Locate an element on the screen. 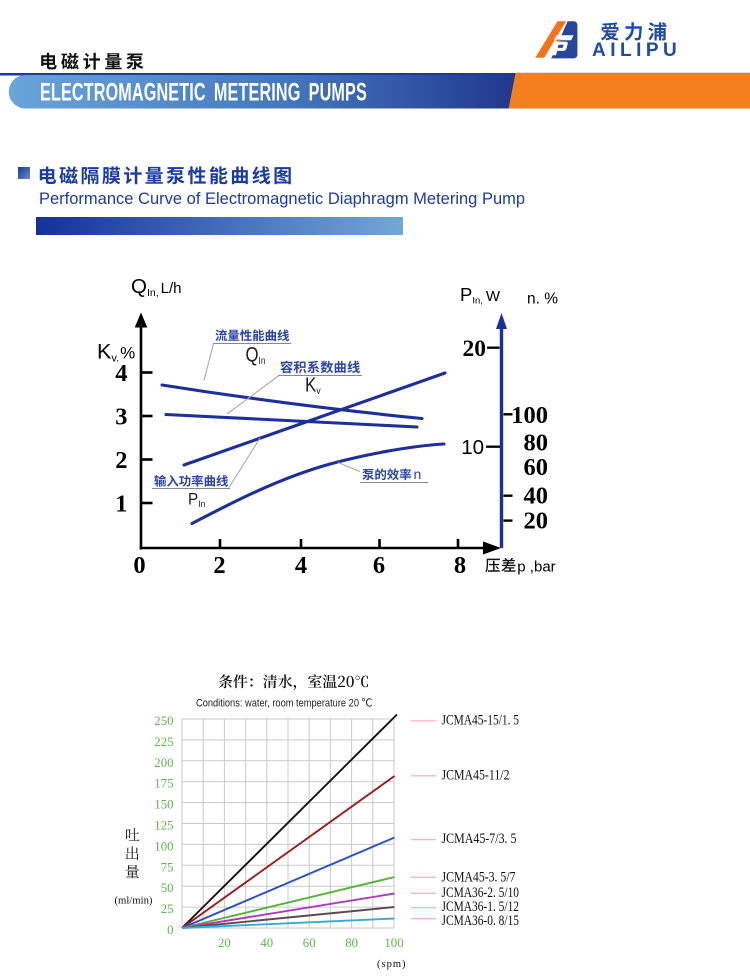 The width and height of the screenshot is (750, 978). svg-text: 25 is located at coordinates (167, 909).